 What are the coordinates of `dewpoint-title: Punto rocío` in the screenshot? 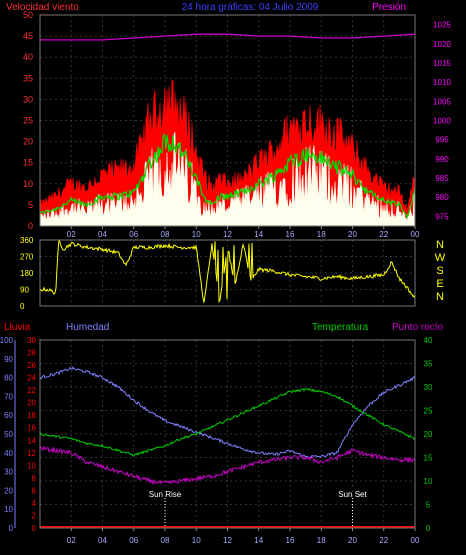 It's located at (418, 327).